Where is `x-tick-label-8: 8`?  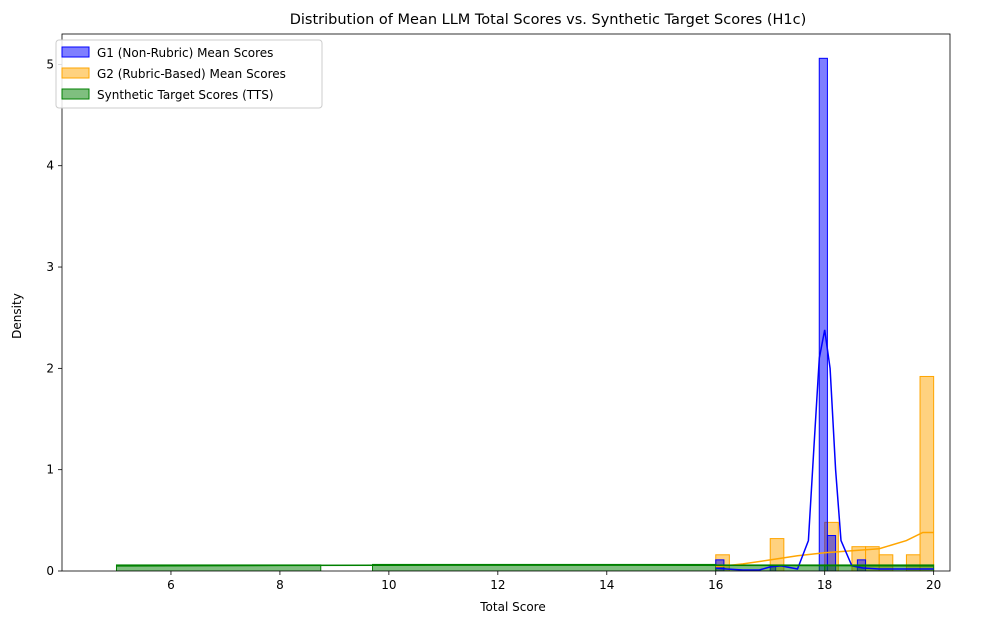 x-tick-label-8: 8 is located at coordinates (280, 585).